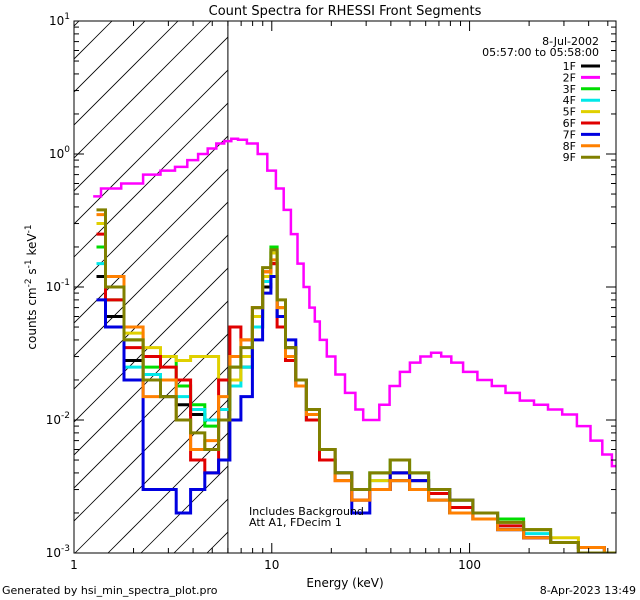 This screenshot has width=640, height=600. What do you see at coordinates (569, 146) in the screenshot?
I see `legend-label-8f: 8F` at bounding box center [569, 146].